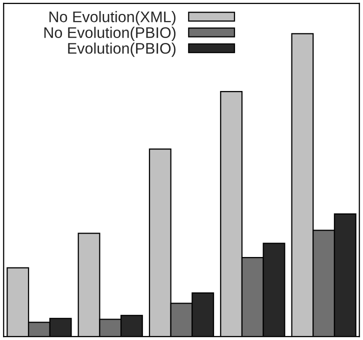 This screenshot has width=363, height=340. What do you see at coordinates (110, 34) in the screenshot?
I see `legend-label: No Evolution(PBIO)` at bounding box center [110, 34].